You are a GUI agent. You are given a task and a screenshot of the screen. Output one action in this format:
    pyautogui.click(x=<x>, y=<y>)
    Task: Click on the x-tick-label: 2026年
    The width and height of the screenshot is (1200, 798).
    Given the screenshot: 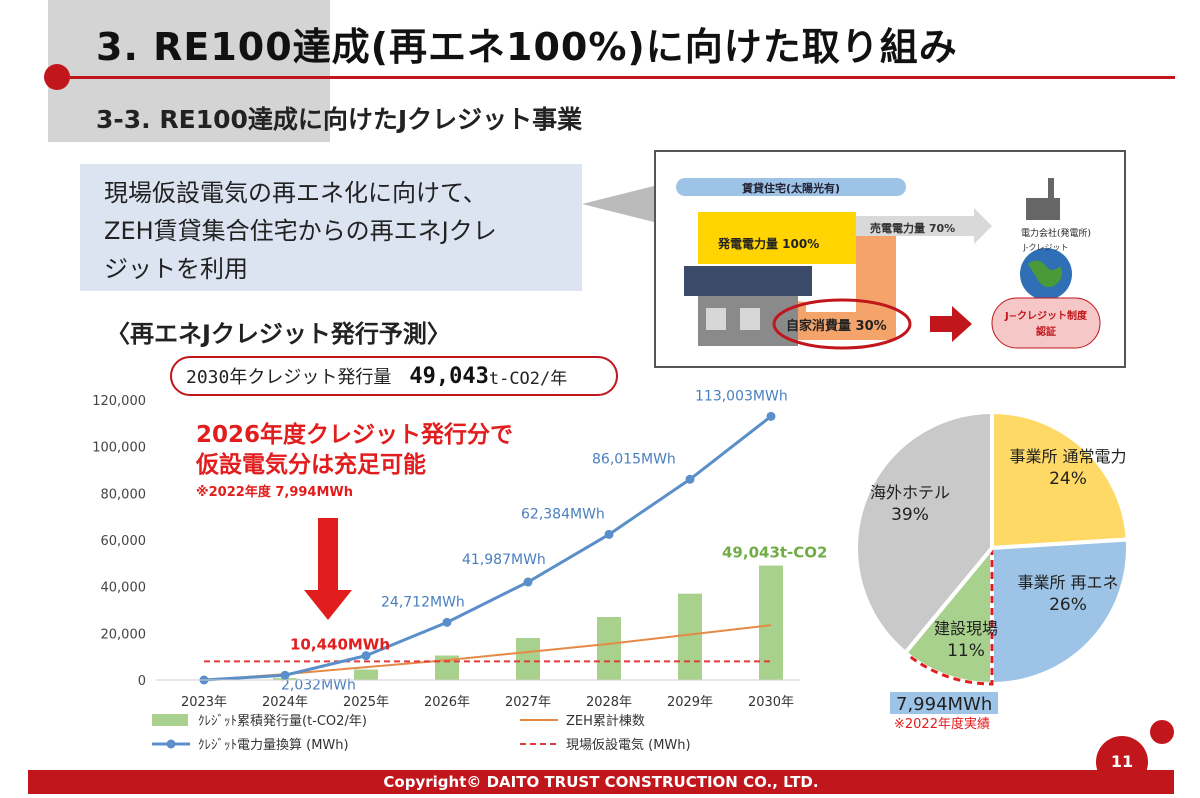 What is the action you would take?
    pyautogui.click(x=447, y=702)
    